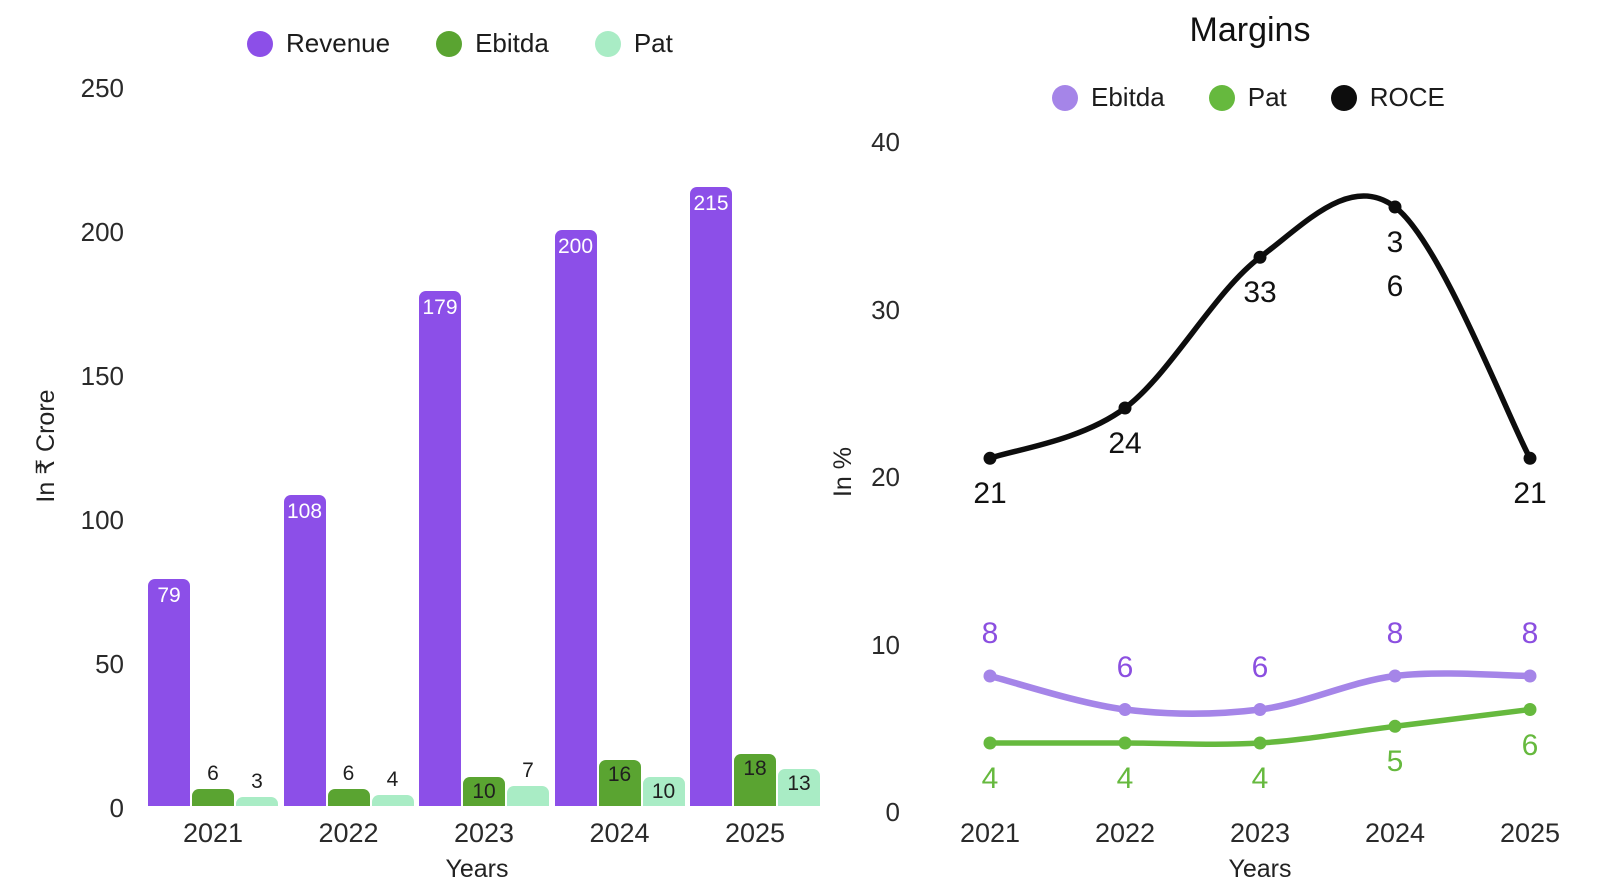 Image resolution: width=1600 pixels, height=896 pixels. What do you see at coordinates (711, 203) in the screenshot?
I see `bar-value-label-revenue-2025: 215` at bounding box center [711, 203].